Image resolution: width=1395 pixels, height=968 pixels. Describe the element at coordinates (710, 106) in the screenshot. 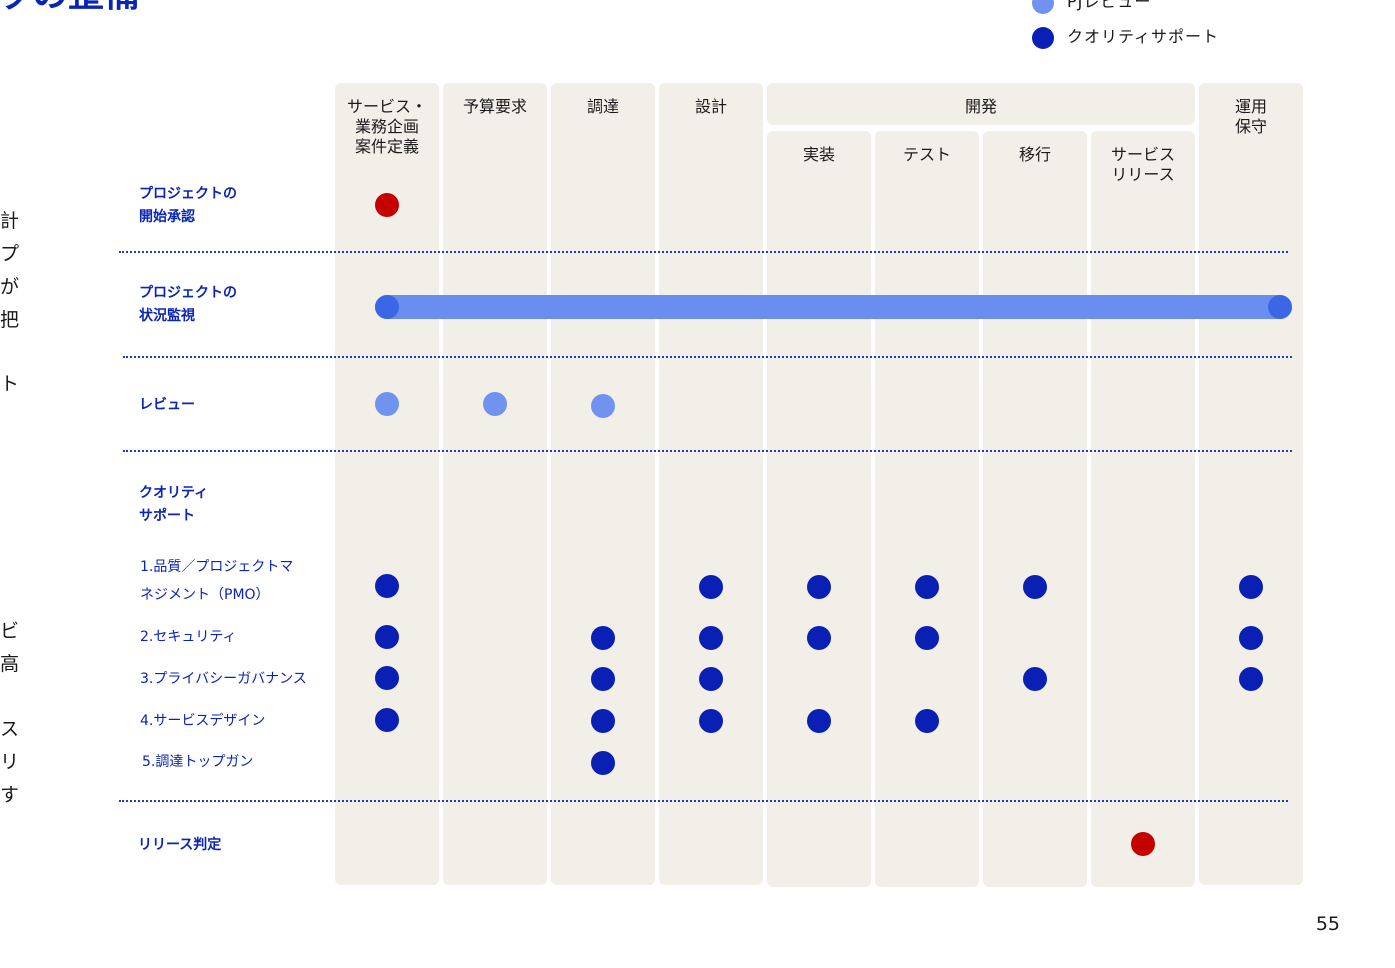

I see `header-design: 設計` at that location.